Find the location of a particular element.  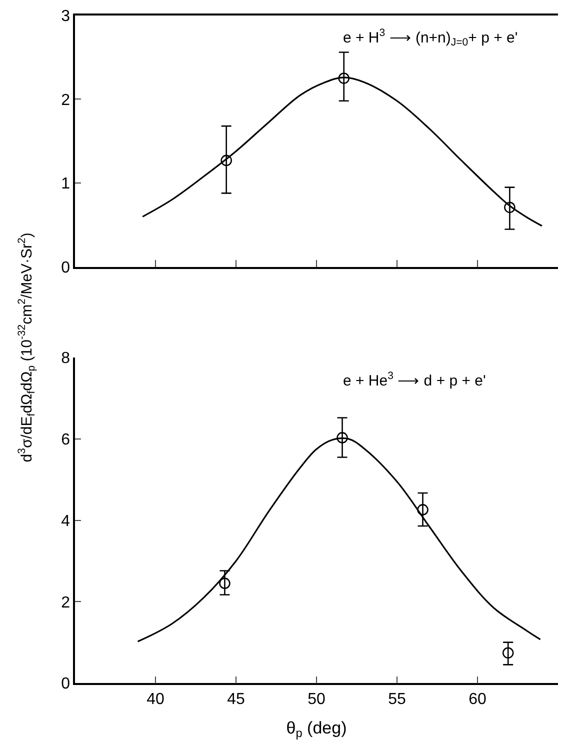

annotation: e + H$^{3}$ ⟶ (n+n)$_{J=0}$+ p + e' is located at coordinates (430, 37).